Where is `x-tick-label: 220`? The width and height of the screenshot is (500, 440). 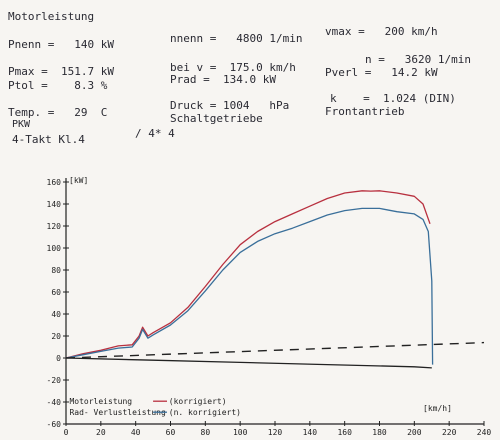
x-tick-label: 220 is located at coordinates (449, 432).